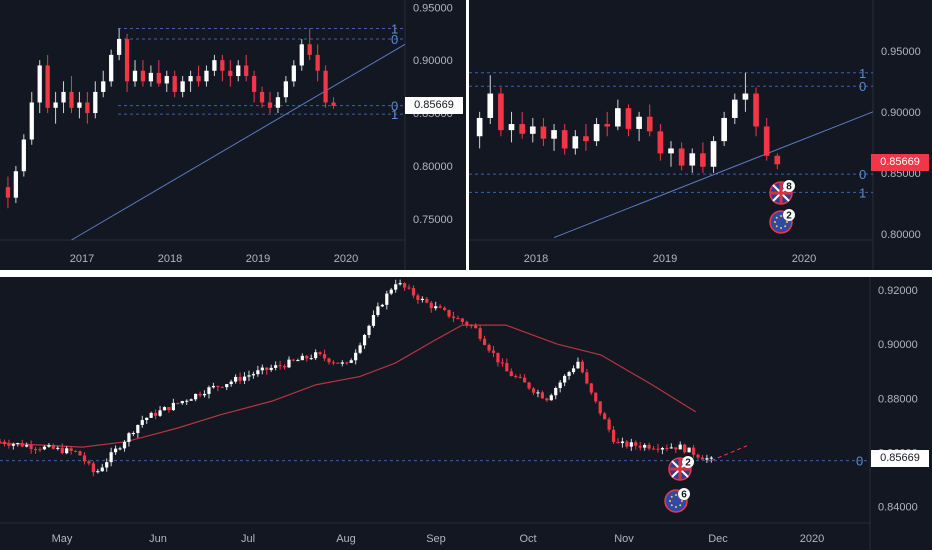 The image size is (932, 550). Describe the element at coordinates (782, 192) in the screenshot. I see `event-badge: 8` at that location.